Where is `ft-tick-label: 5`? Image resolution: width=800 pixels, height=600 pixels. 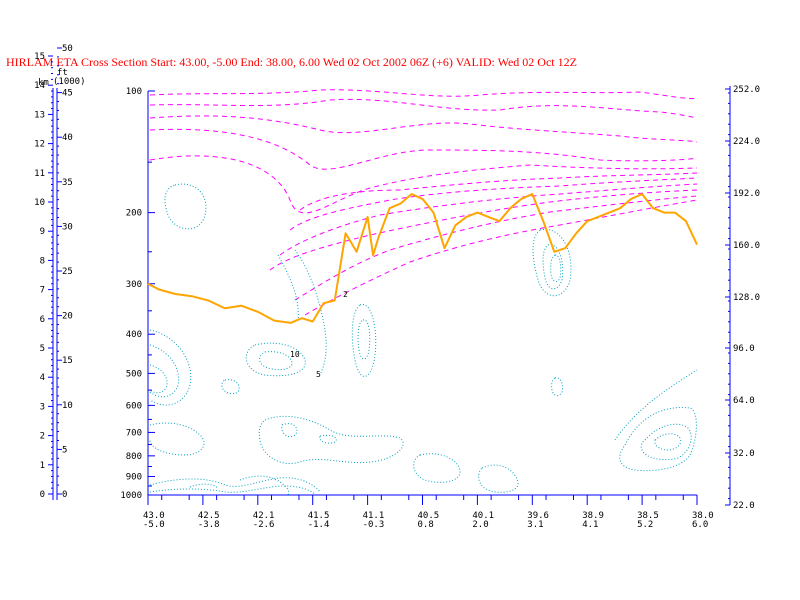
ft-tick-label: 5 is located at coordinates (64, 450).